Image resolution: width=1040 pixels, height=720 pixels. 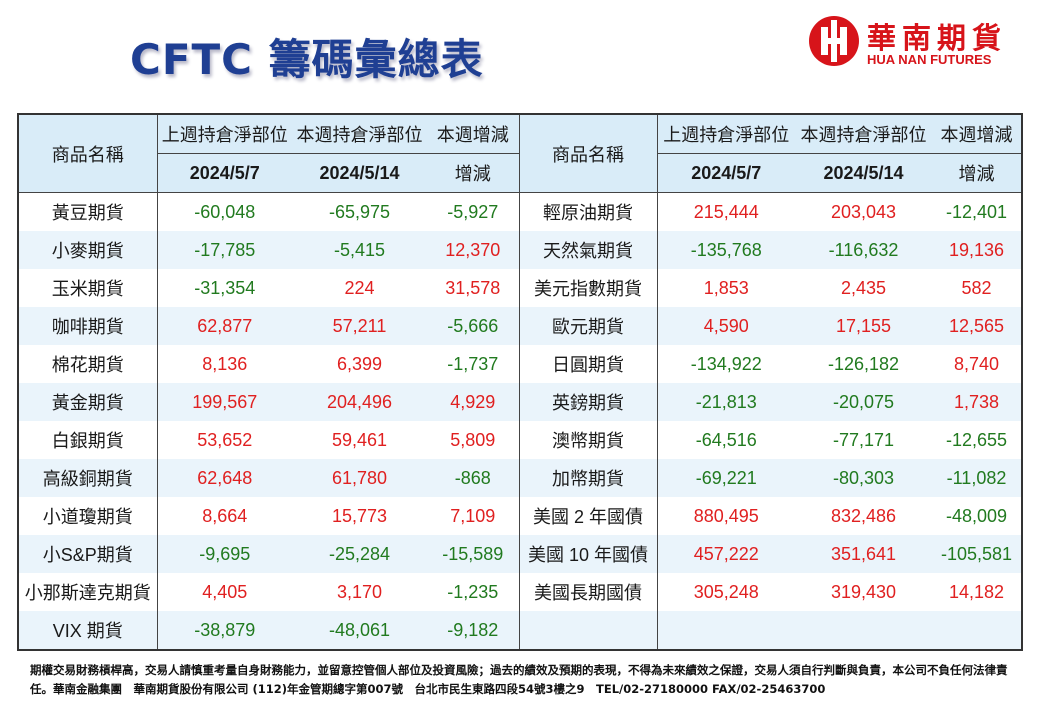 I want to click on curr-position: 832,486, so click(x=863, y=516).